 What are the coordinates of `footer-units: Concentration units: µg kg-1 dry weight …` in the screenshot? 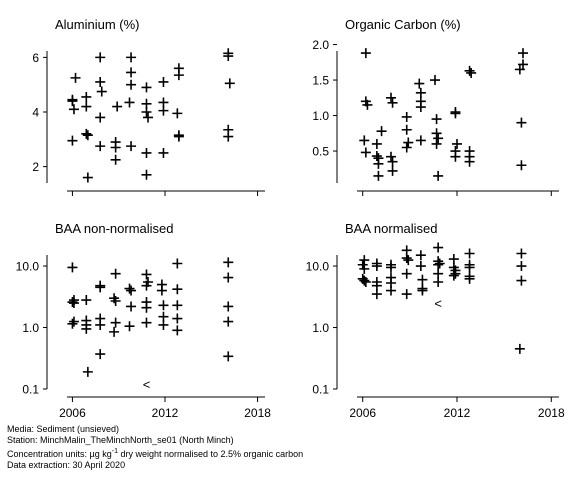 It's located at (155, 453).